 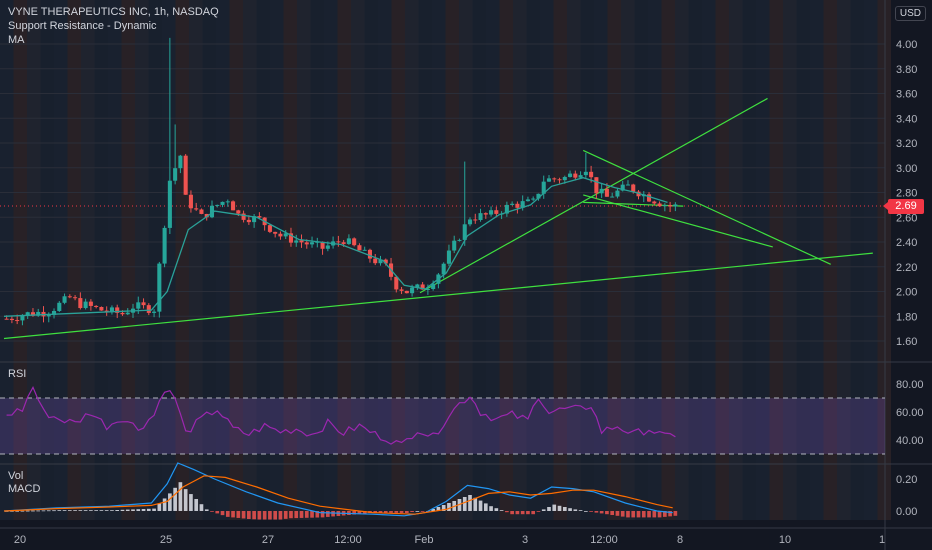 What do you see at coordinates (906, 243) in the screenshot?
I see `price-tick-label: 2.40` at bounding box center [906, 243].